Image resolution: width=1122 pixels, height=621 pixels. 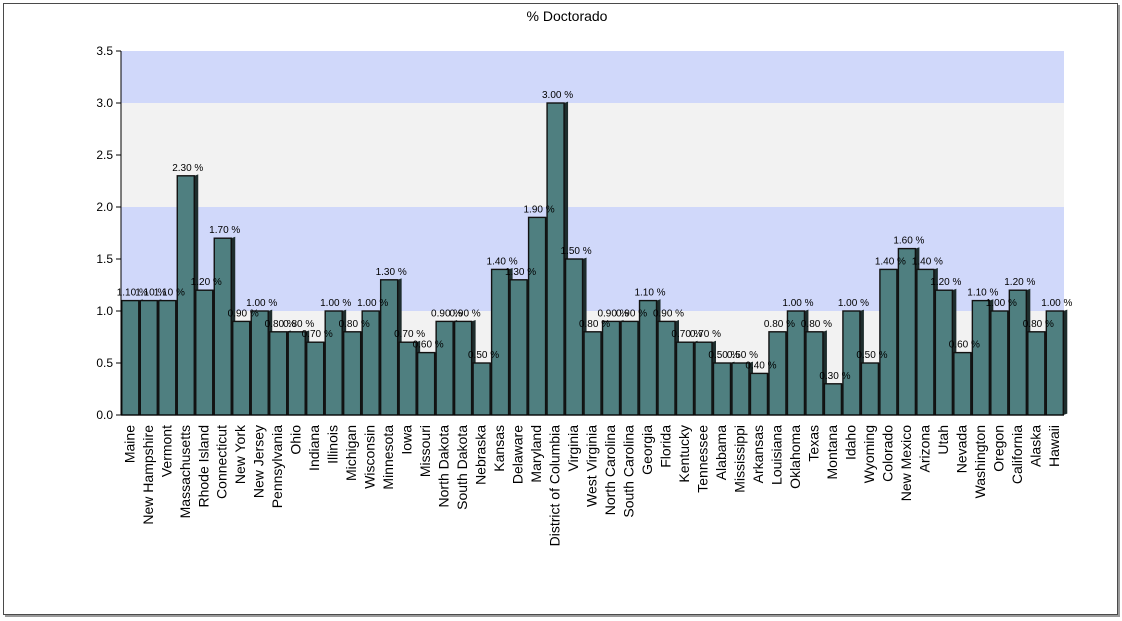 I want to click on data-label: 1.90 %, so click(x=539, y=209).